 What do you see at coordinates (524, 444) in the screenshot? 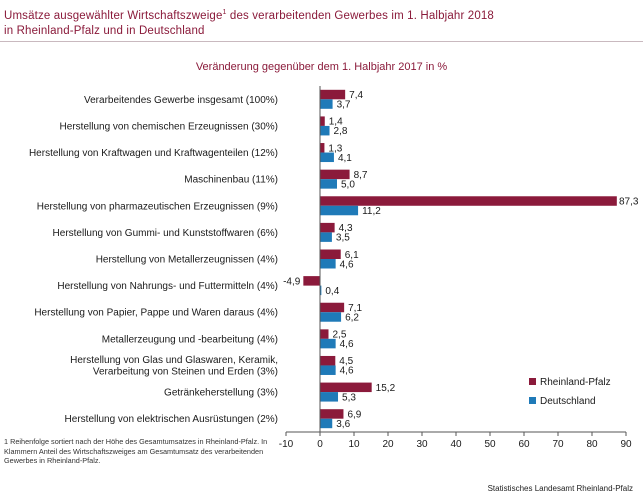
I see `x-tick-label: 60` at bounding box center [524, 444].